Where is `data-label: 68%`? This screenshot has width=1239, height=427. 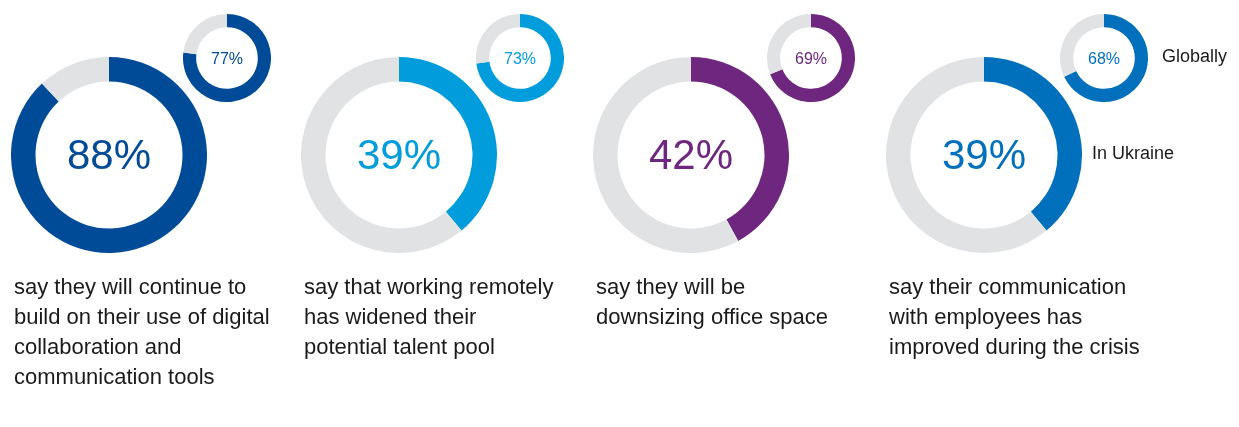 data-label: 68% is located at coordinates (1104, 59).